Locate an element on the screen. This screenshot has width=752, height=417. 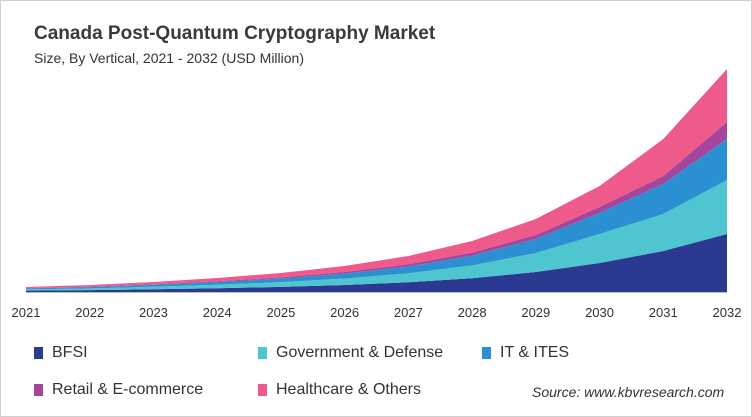
x-tick-label: 2025 is located at coordinates (280, 312).